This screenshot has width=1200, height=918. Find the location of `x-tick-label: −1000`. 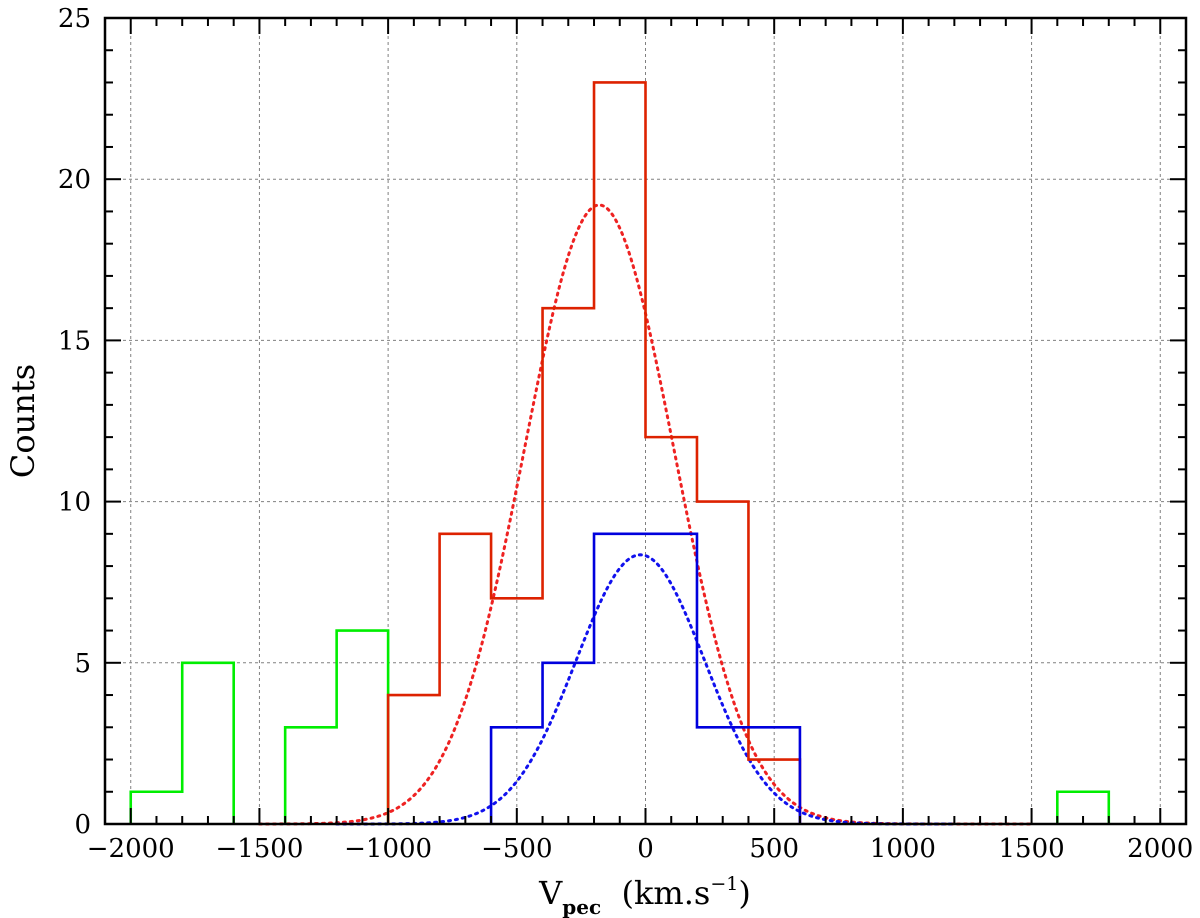

x-tick-label: −1000 is located at coordinates (388, 849).